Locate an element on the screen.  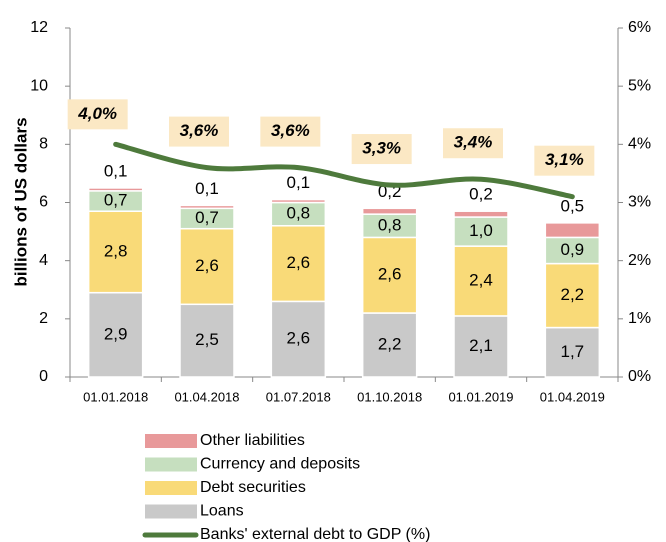
data-label: 1,0 is located at coordinates (481, 230).